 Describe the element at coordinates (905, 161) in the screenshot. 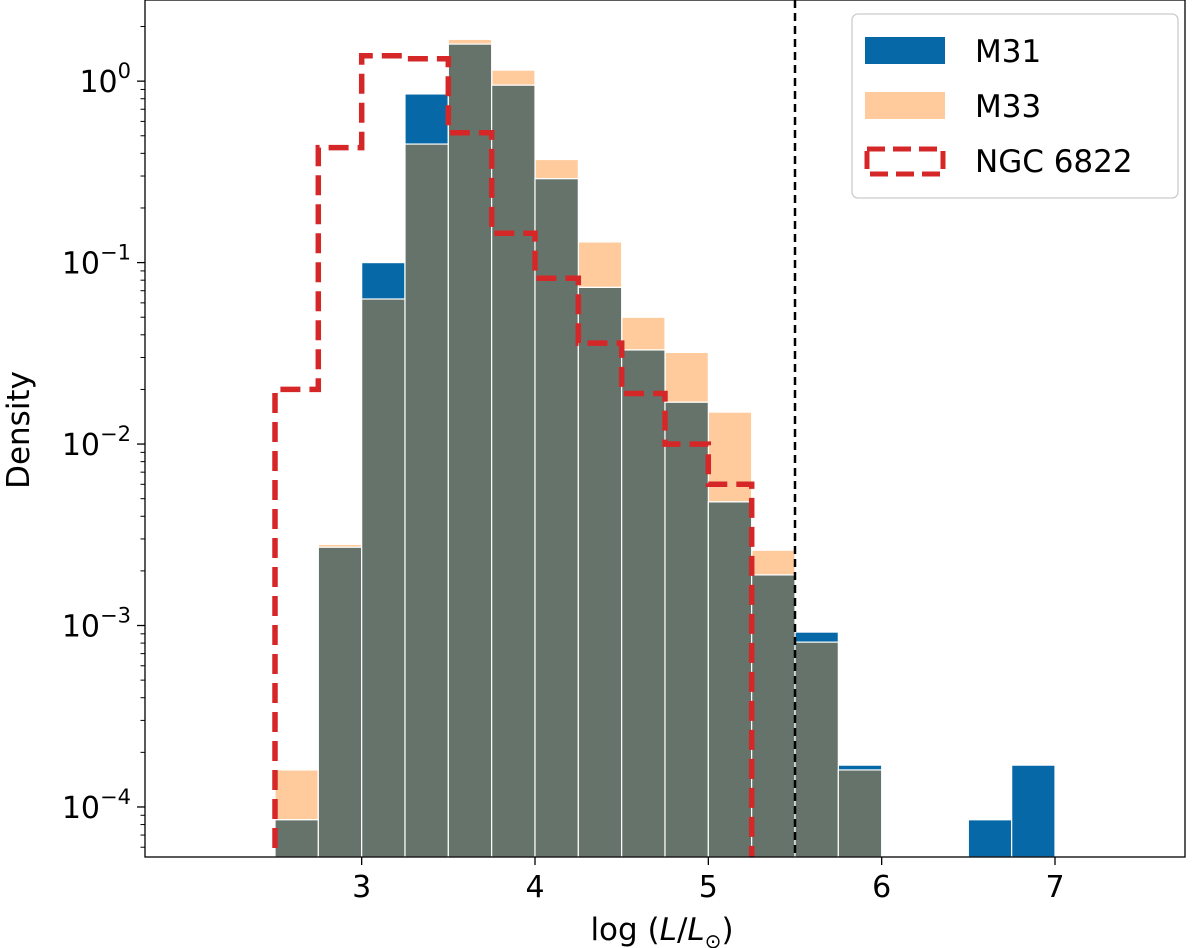

I see `legend-swatch-ngc6822` at that location.